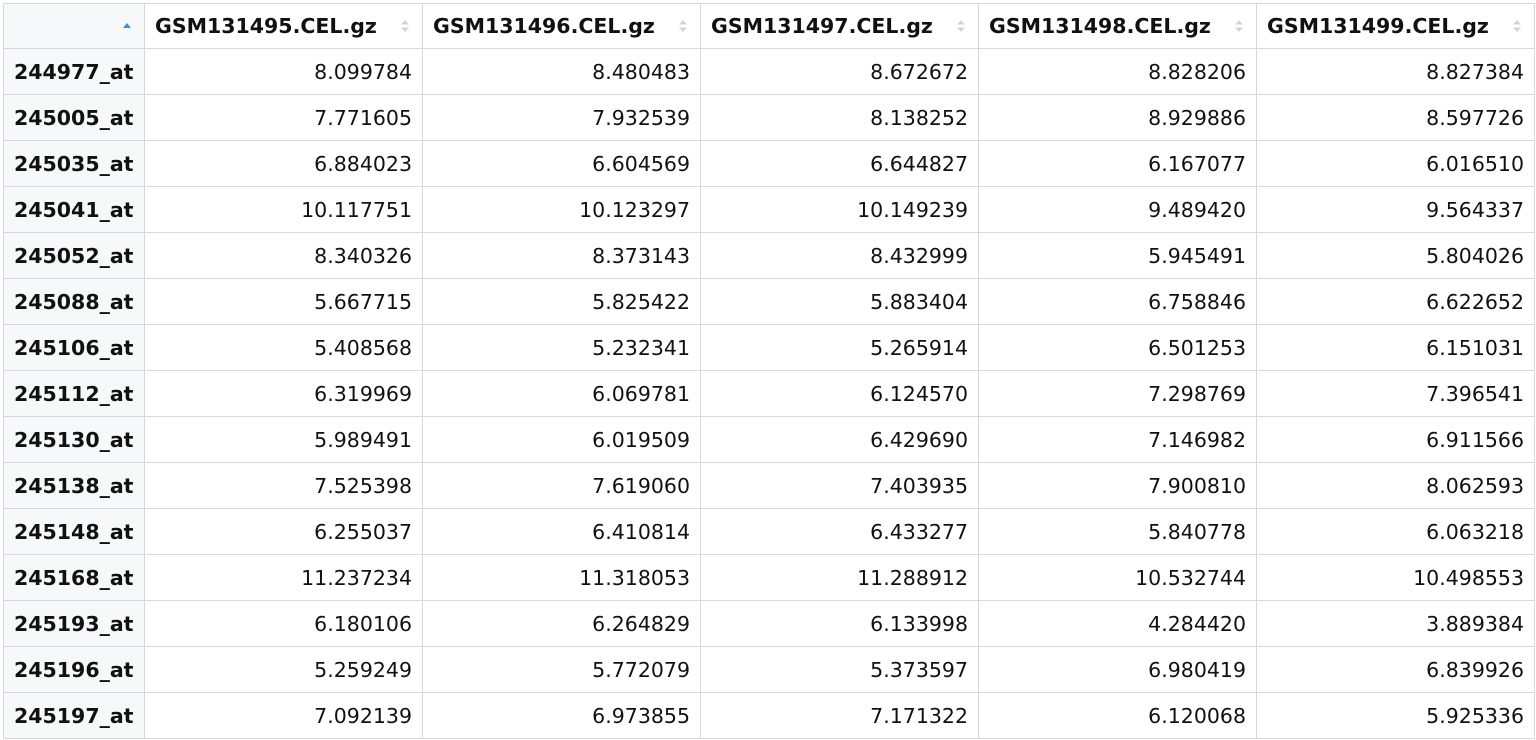 The height and width of the screenshot is (740, 1536). What do you see at coordinates (839, 71) in the screenshot?
I see `table-cell: 8.672672` at bounding box center [839, 71].